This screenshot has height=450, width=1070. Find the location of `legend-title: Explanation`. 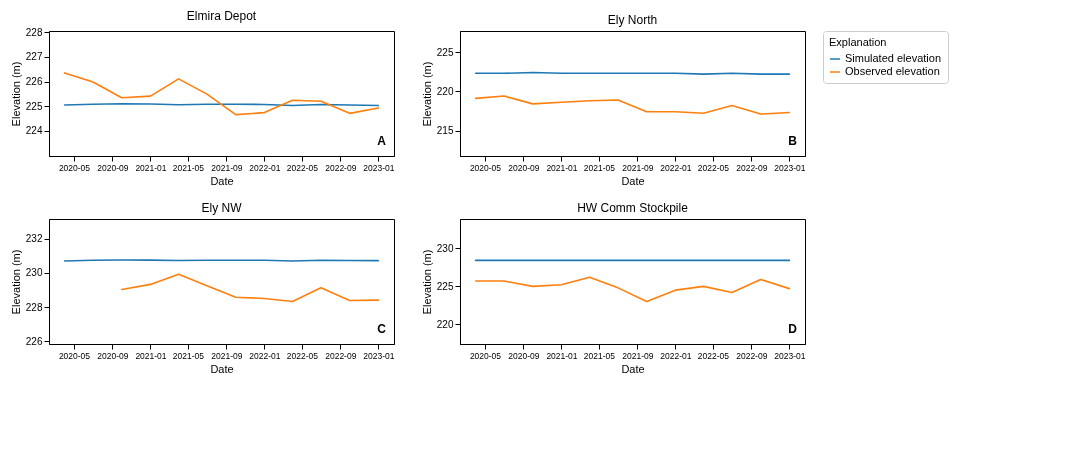

legend-title: Explanation is located at coordinates (858, 42).